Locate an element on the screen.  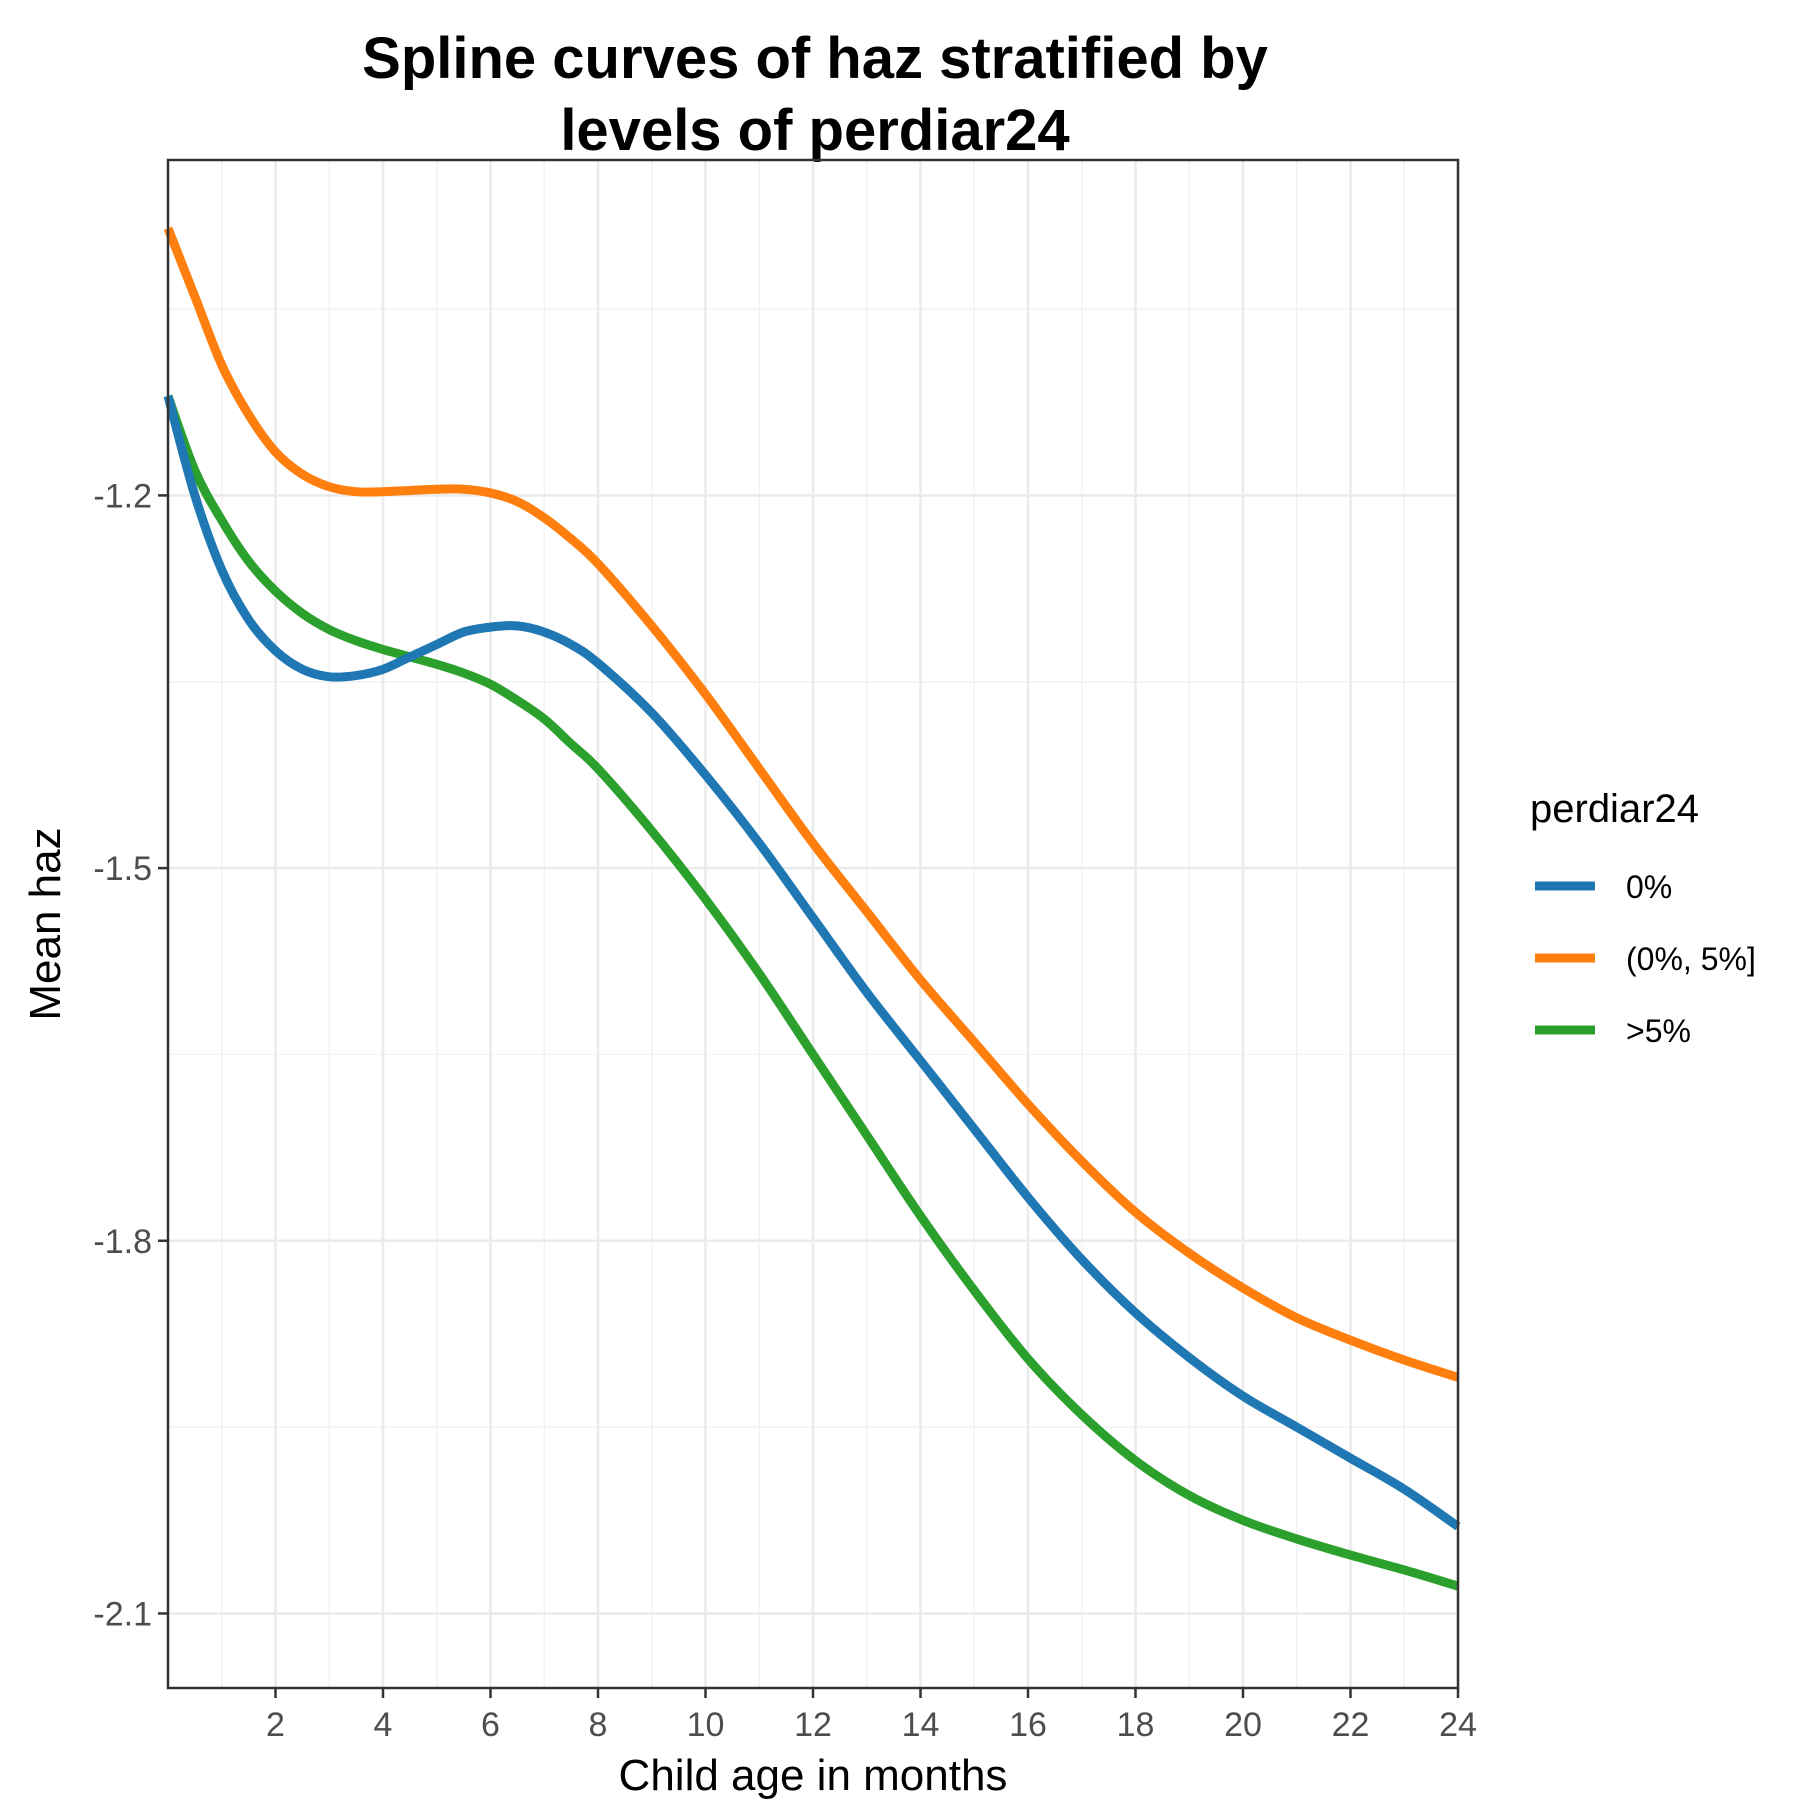
x-tick-label: 18 is located at coordinates (1136, 1725).